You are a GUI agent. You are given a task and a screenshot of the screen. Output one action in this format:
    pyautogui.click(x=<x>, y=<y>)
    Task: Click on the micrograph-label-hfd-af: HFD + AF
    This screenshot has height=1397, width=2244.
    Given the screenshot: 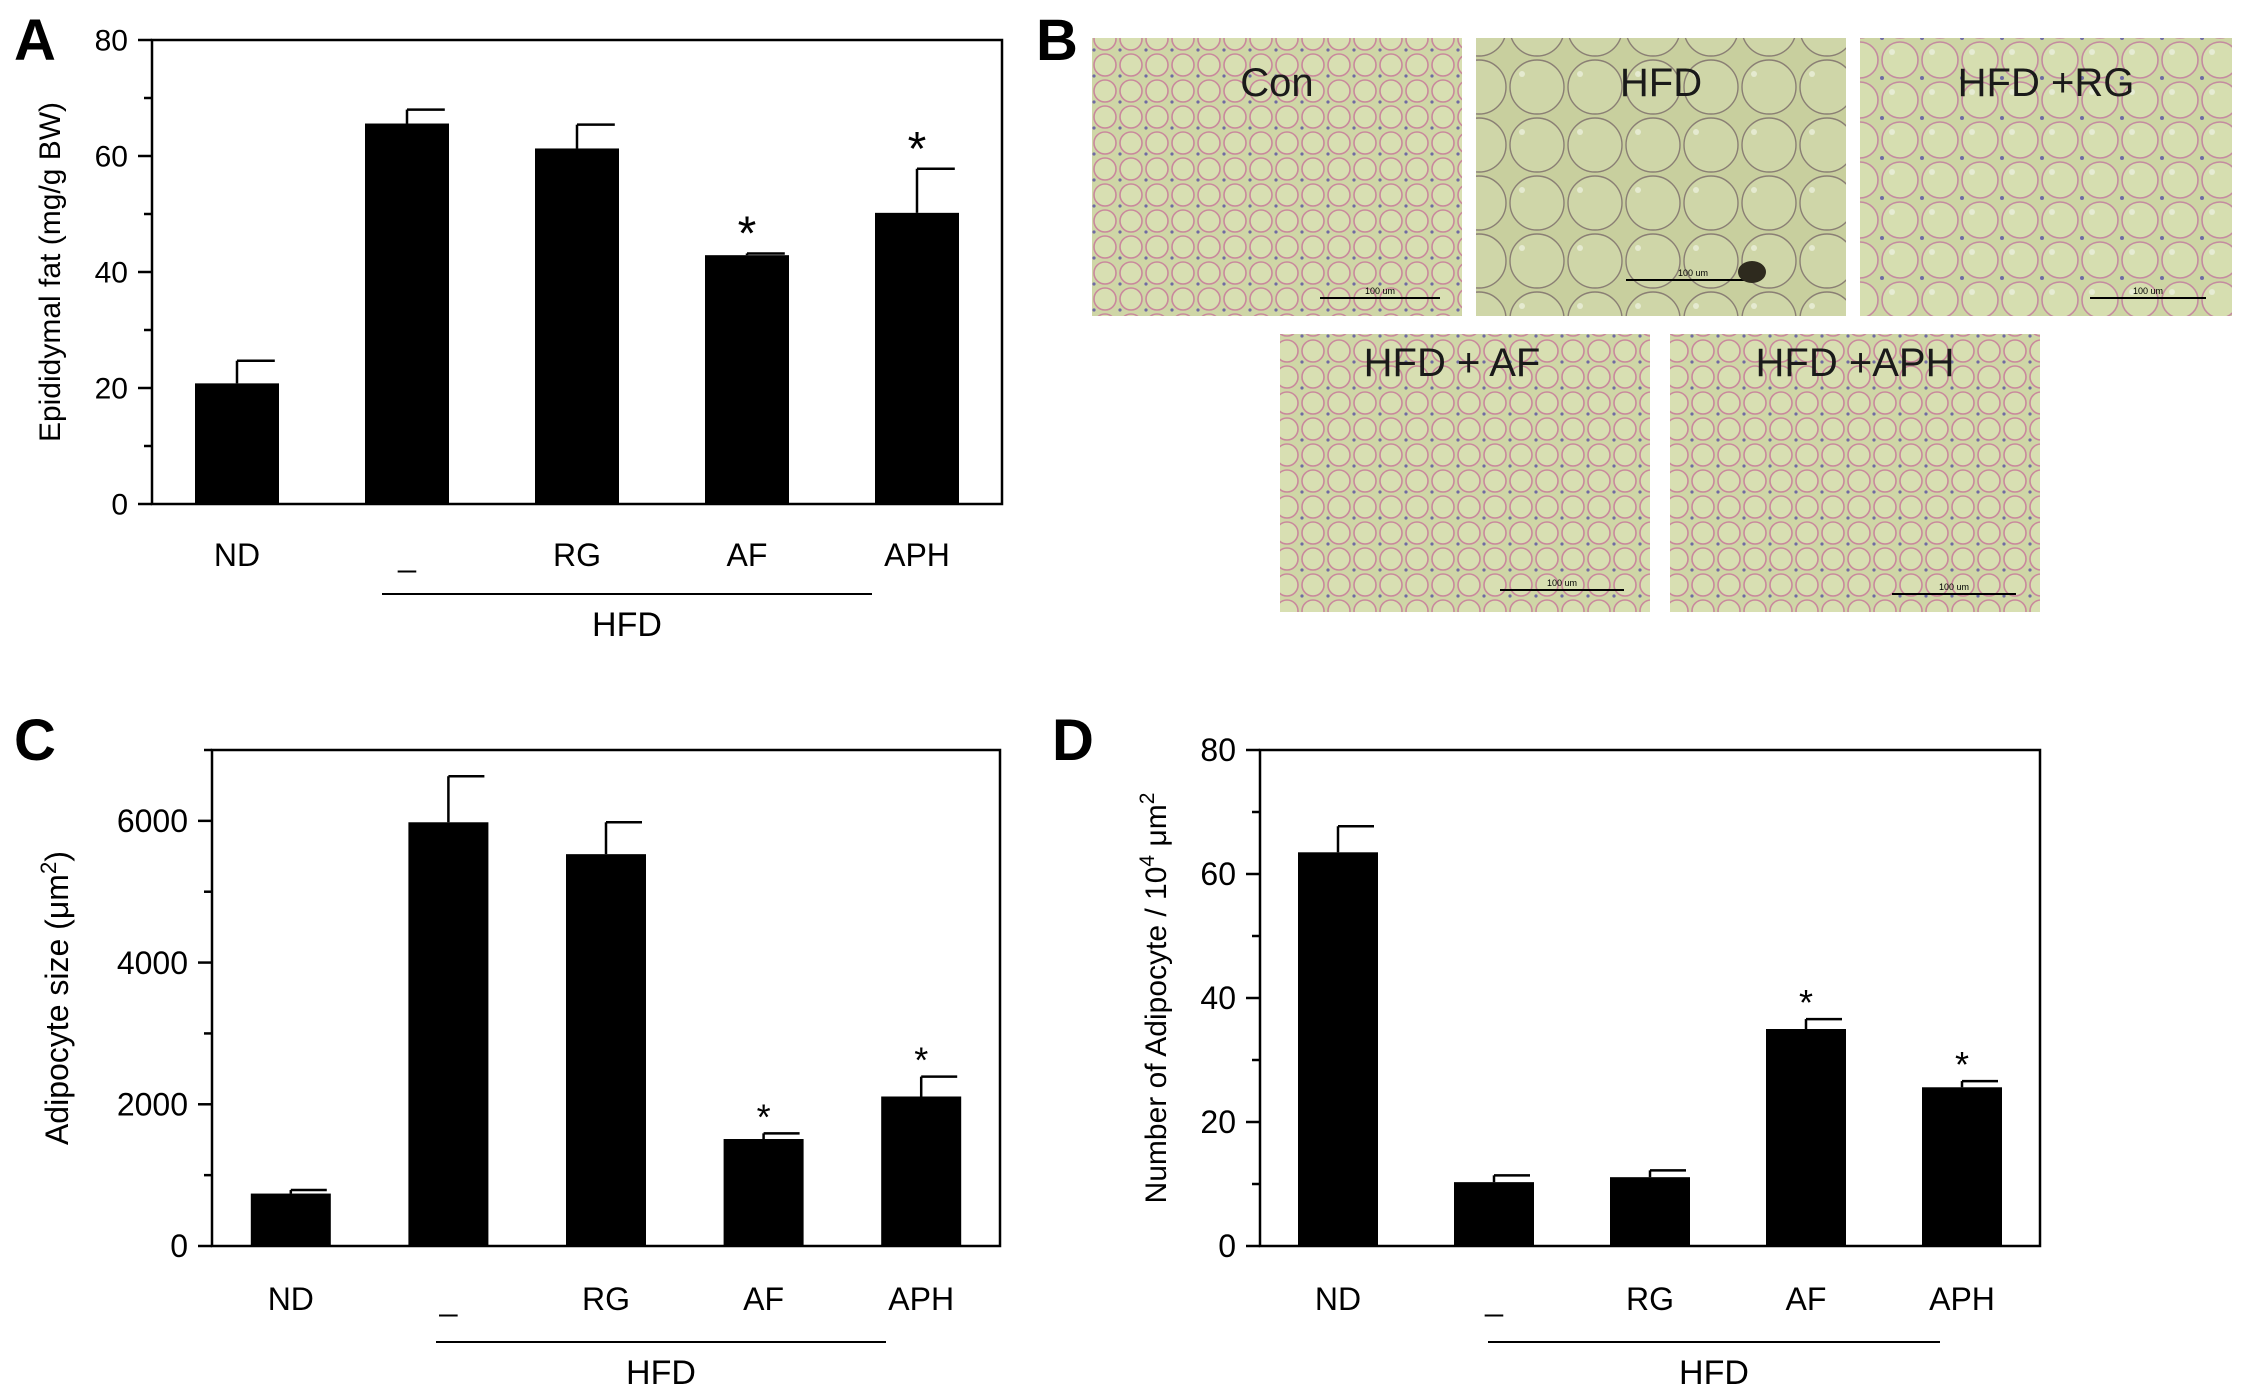 What is the action you would take?
    pyautogui.click(x=1452, y=363)
    